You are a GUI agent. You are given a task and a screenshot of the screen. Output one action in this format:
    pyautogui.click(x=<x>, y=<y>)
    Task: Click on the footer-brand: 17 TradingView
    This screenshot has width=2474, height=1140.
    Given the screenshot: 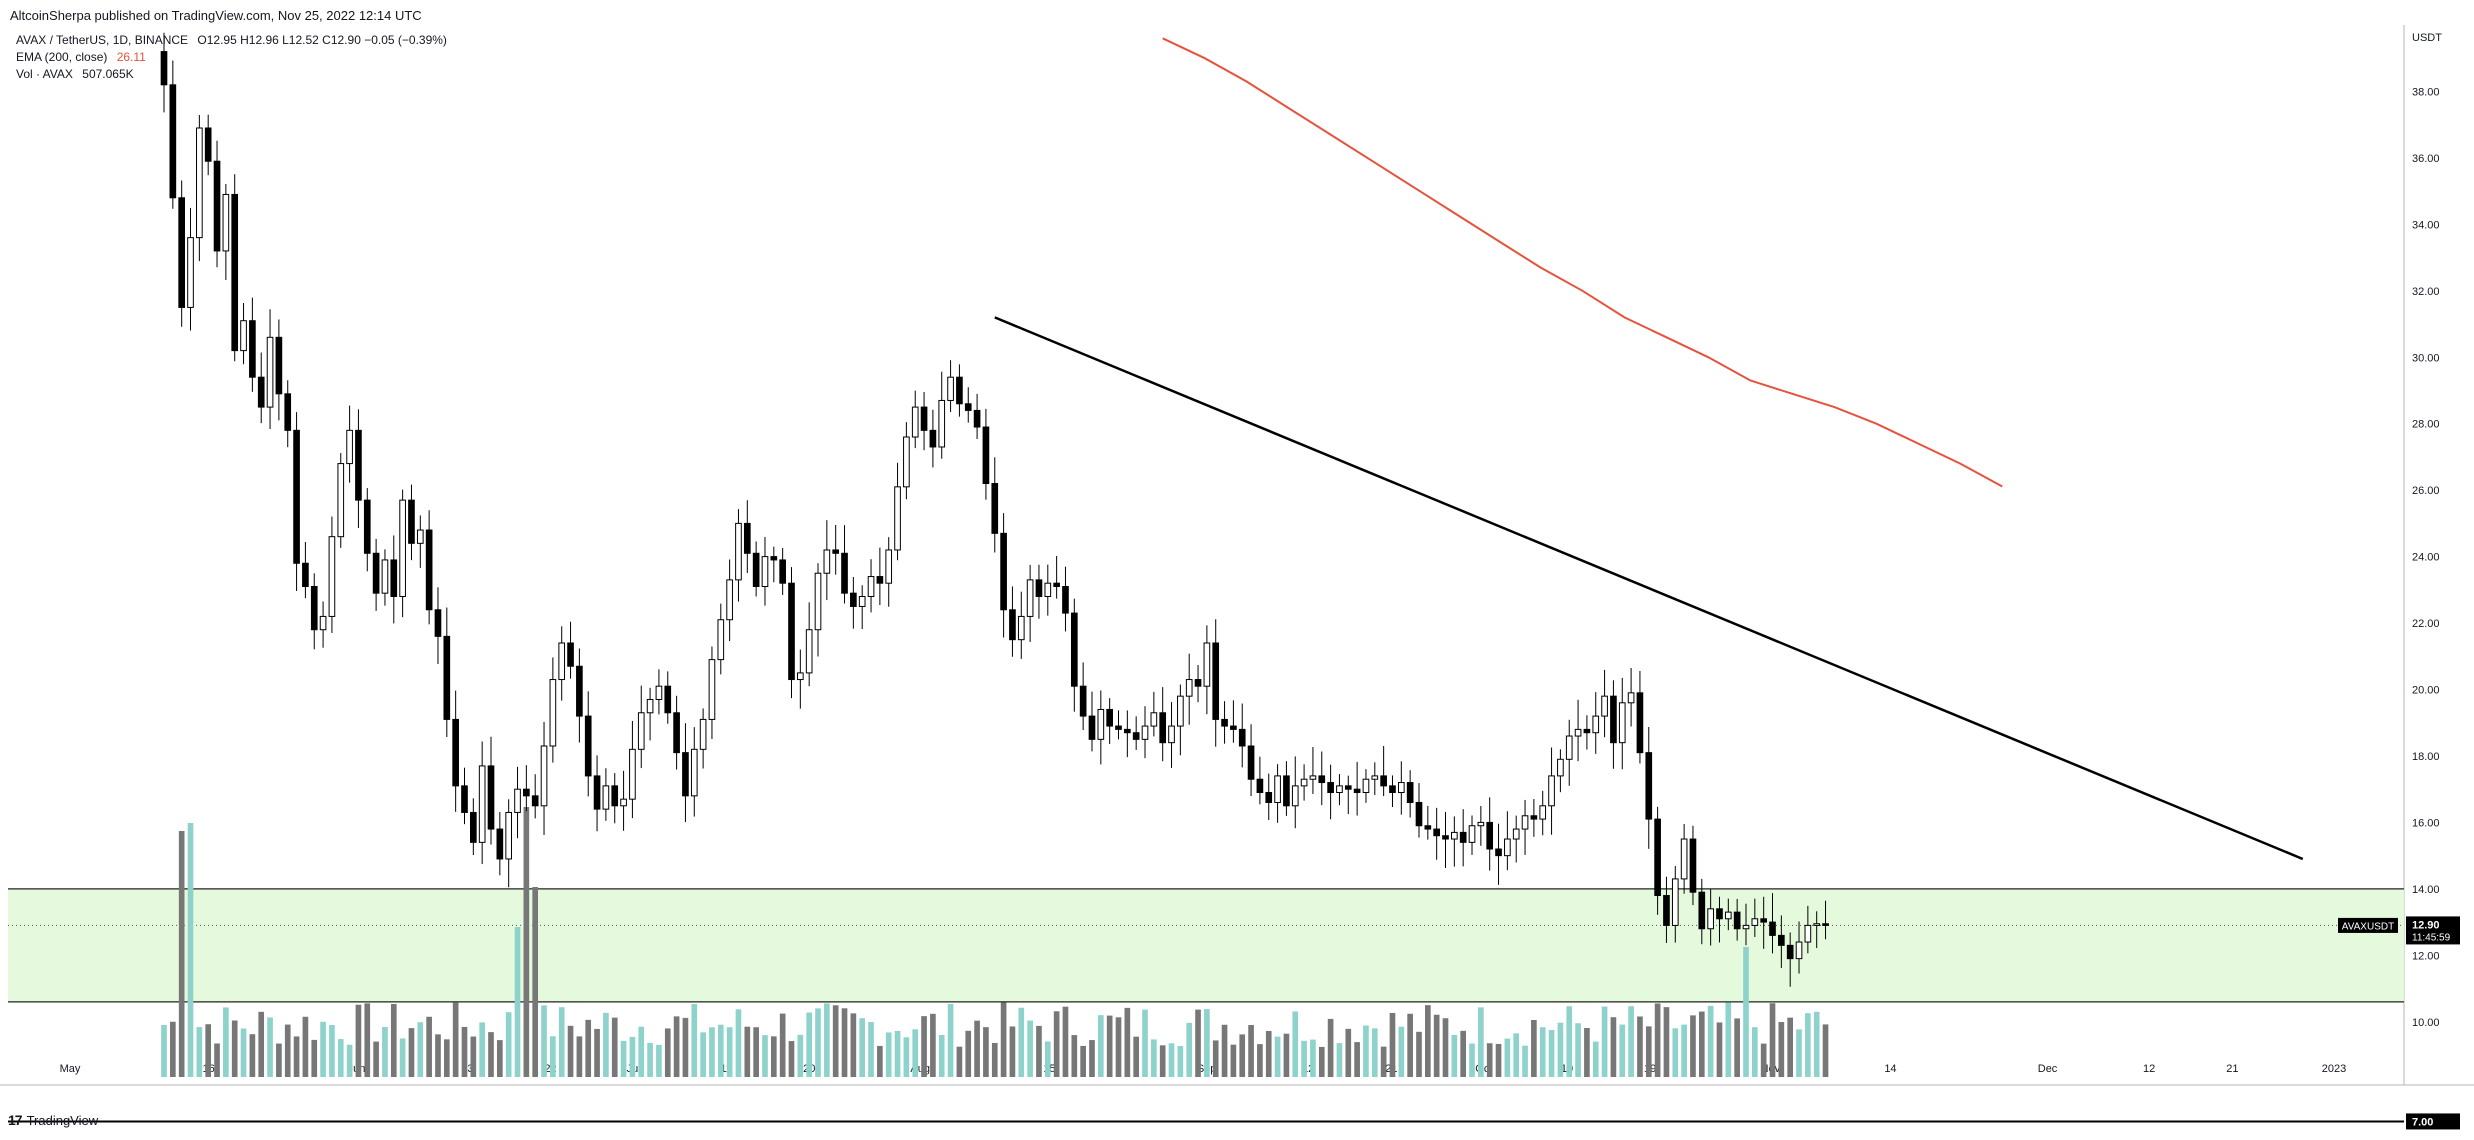 What is the action you would take?
    pyautogui.click(x=53, y=1120)
    